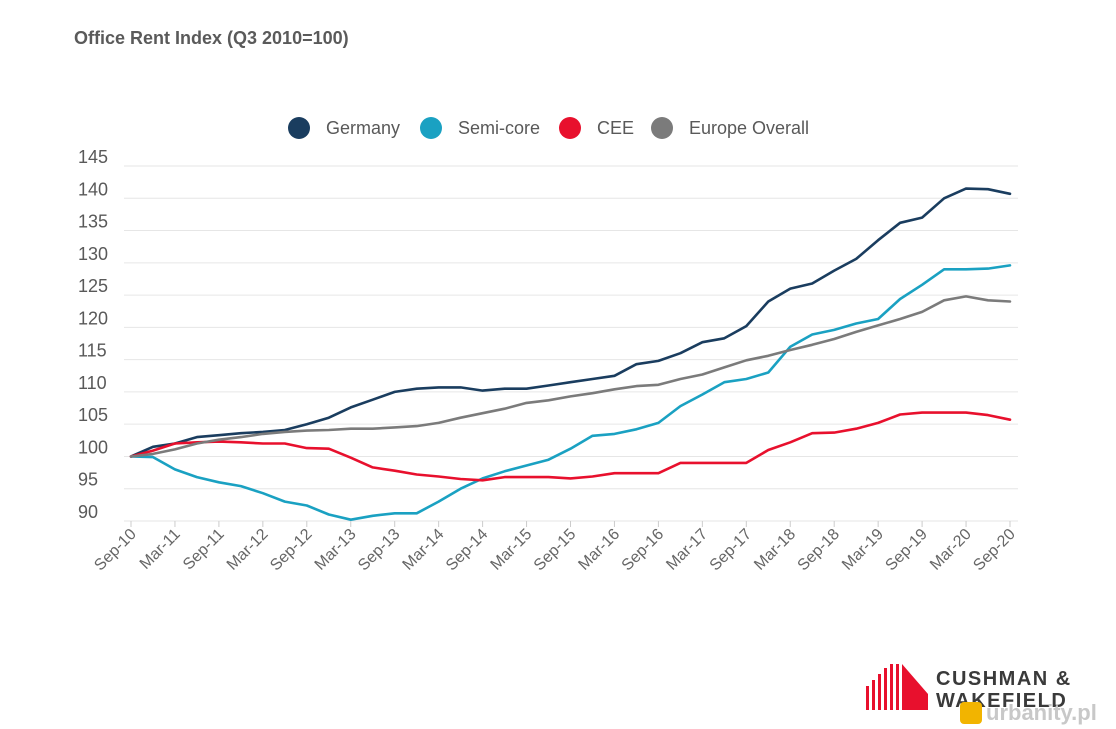 Image resolution: width=1116 pixels, height=729 pixels. What do you see at coordinates (93, 415) in the screenshot?
I see `y-tick-label-105: 105` at bounding box center [93, 415].